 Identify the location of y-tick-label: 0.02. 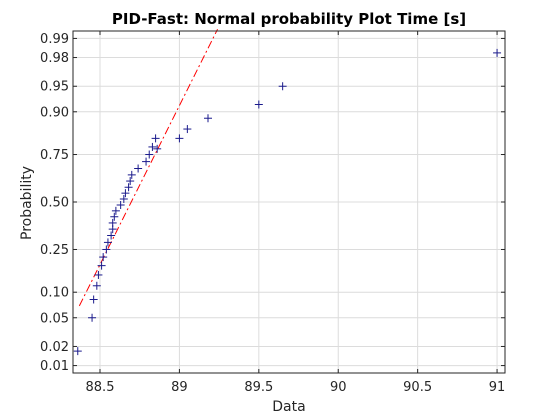
(54, 347).